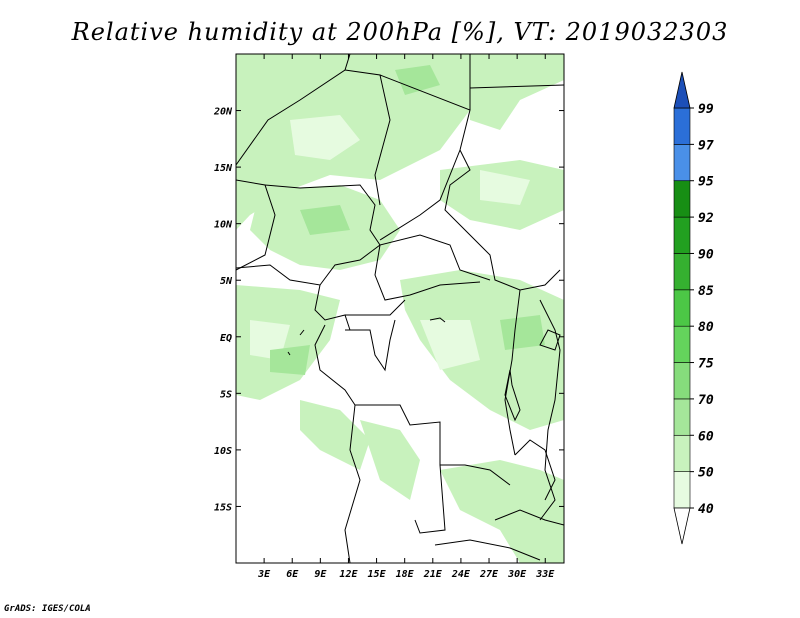 The width and height of the screenshot is (800, 618). What do you see at coordinates (264, 574) in the screenshot?
I see `lon-tick-label: 3E` at bounding box center [264, 574].